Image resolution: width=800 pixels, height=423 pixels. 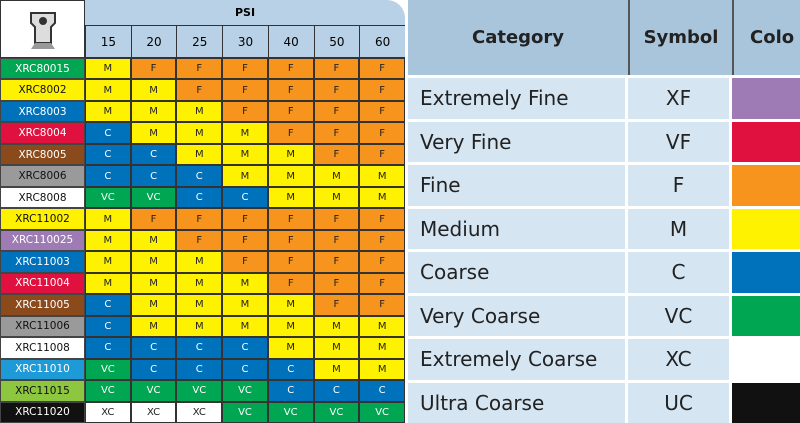 I want to click on legend-header-bg, so click(x=604, y=37).